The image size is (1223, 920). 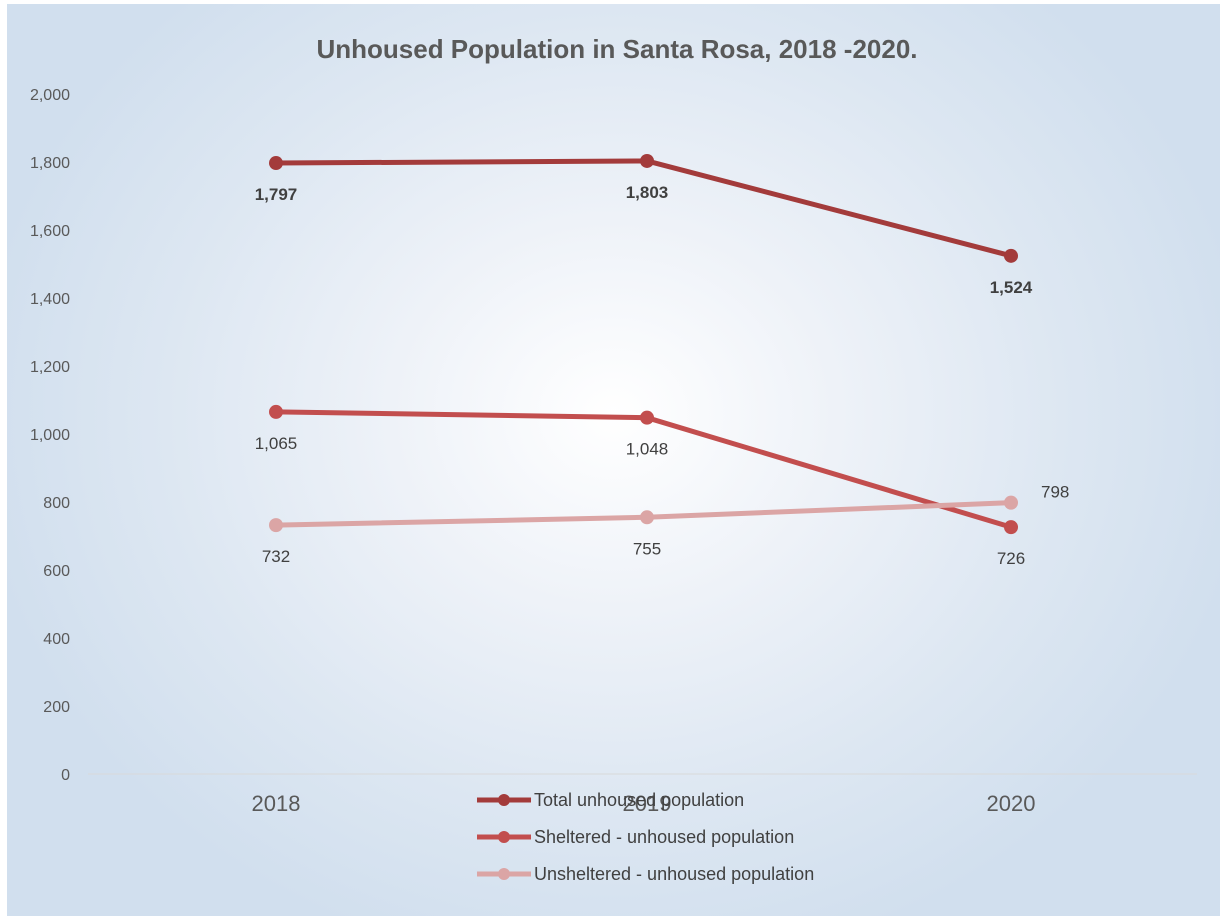 I want to click on y-tick-label: 600, so click(x=56, y=571).